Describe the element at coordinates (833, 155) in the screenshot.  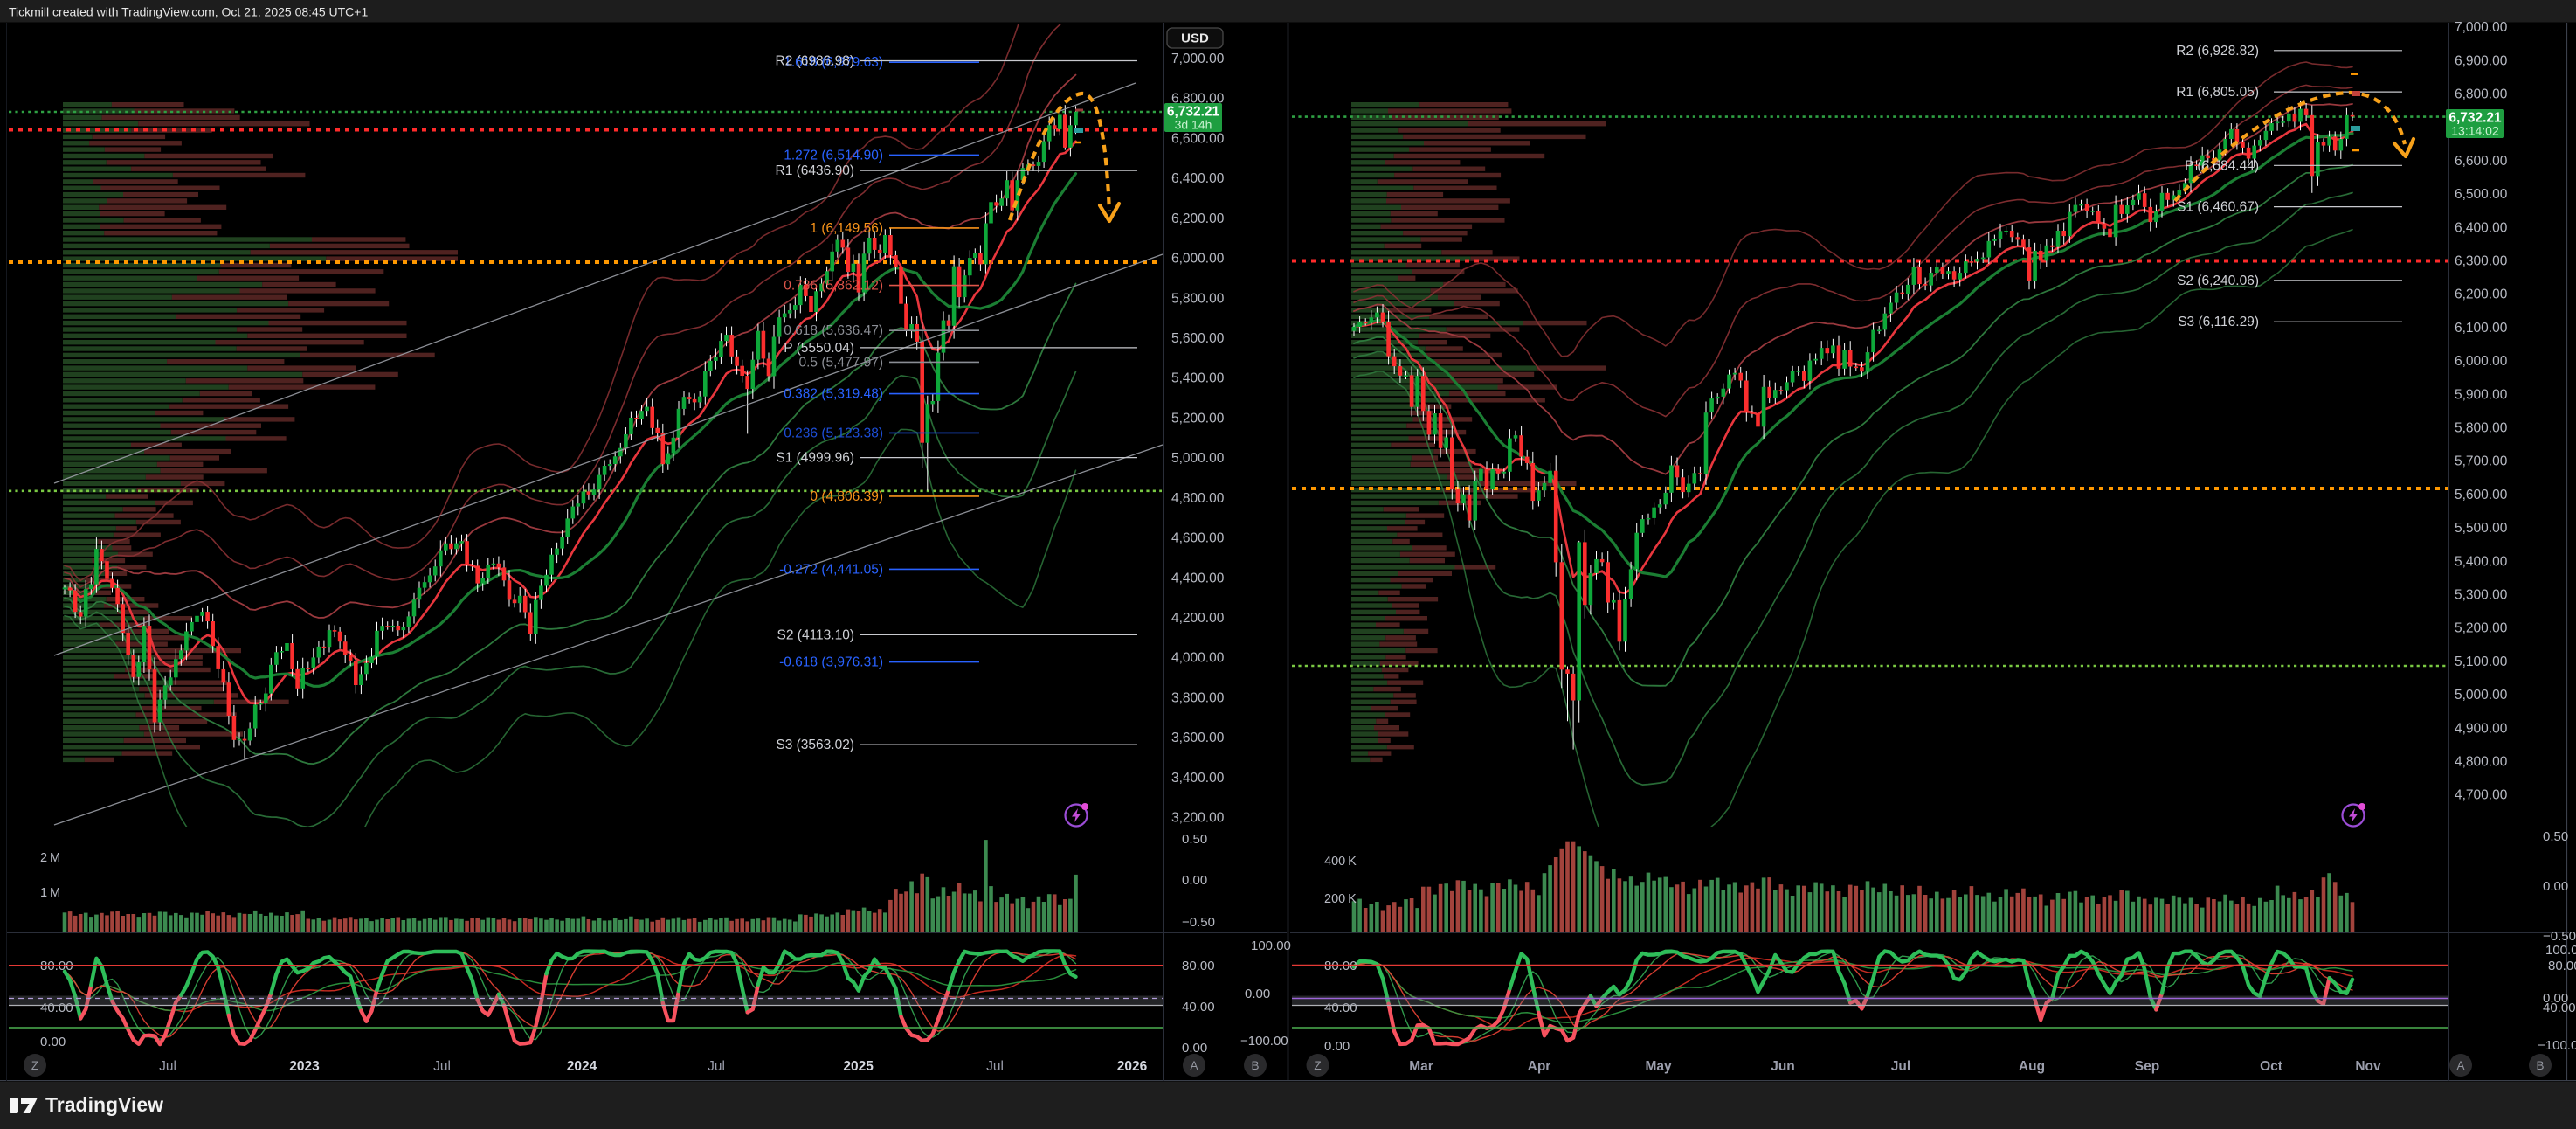
I see `svg-text: 1.272 (6,514.90)` at that location.